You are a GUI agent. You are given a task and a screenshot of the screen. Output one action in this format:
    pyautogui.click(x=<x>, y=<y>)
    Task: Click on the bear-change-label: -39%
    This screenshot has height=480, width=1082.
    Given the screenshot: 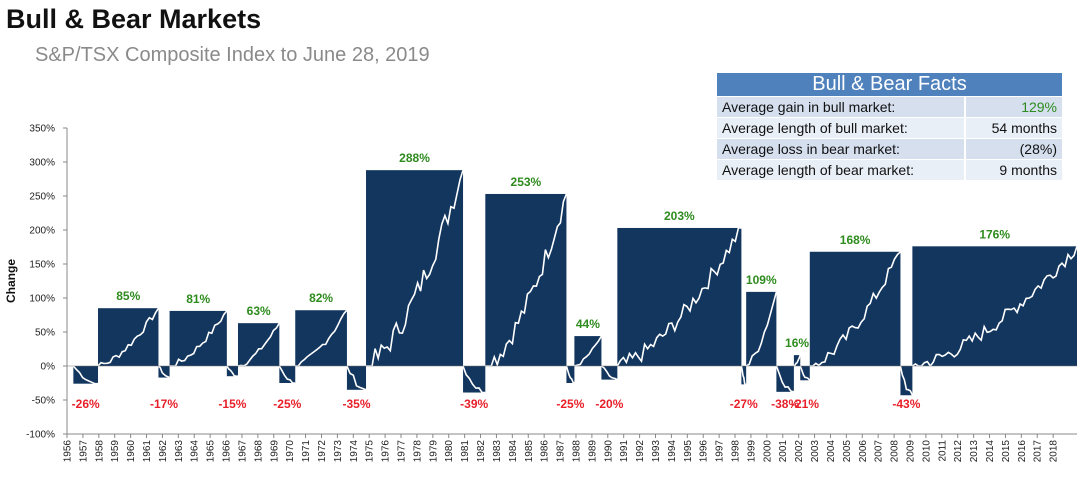 What is the action you would take?
    pyautogui.click(x=474, y=404)
    